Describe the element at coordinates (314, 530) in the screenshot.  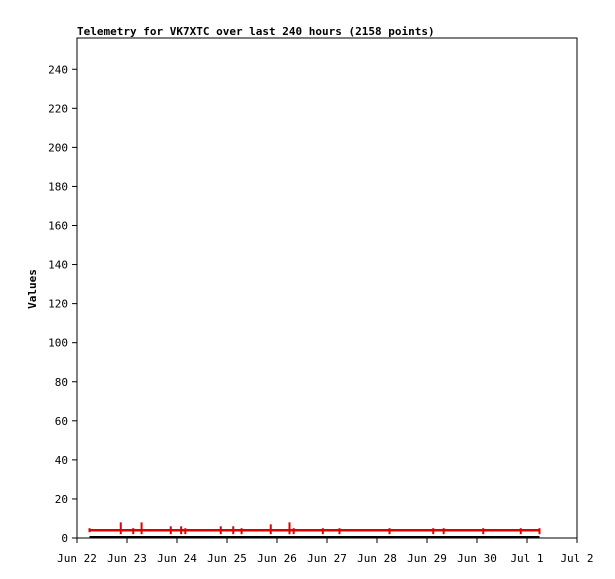
I see `series-group` at that location.